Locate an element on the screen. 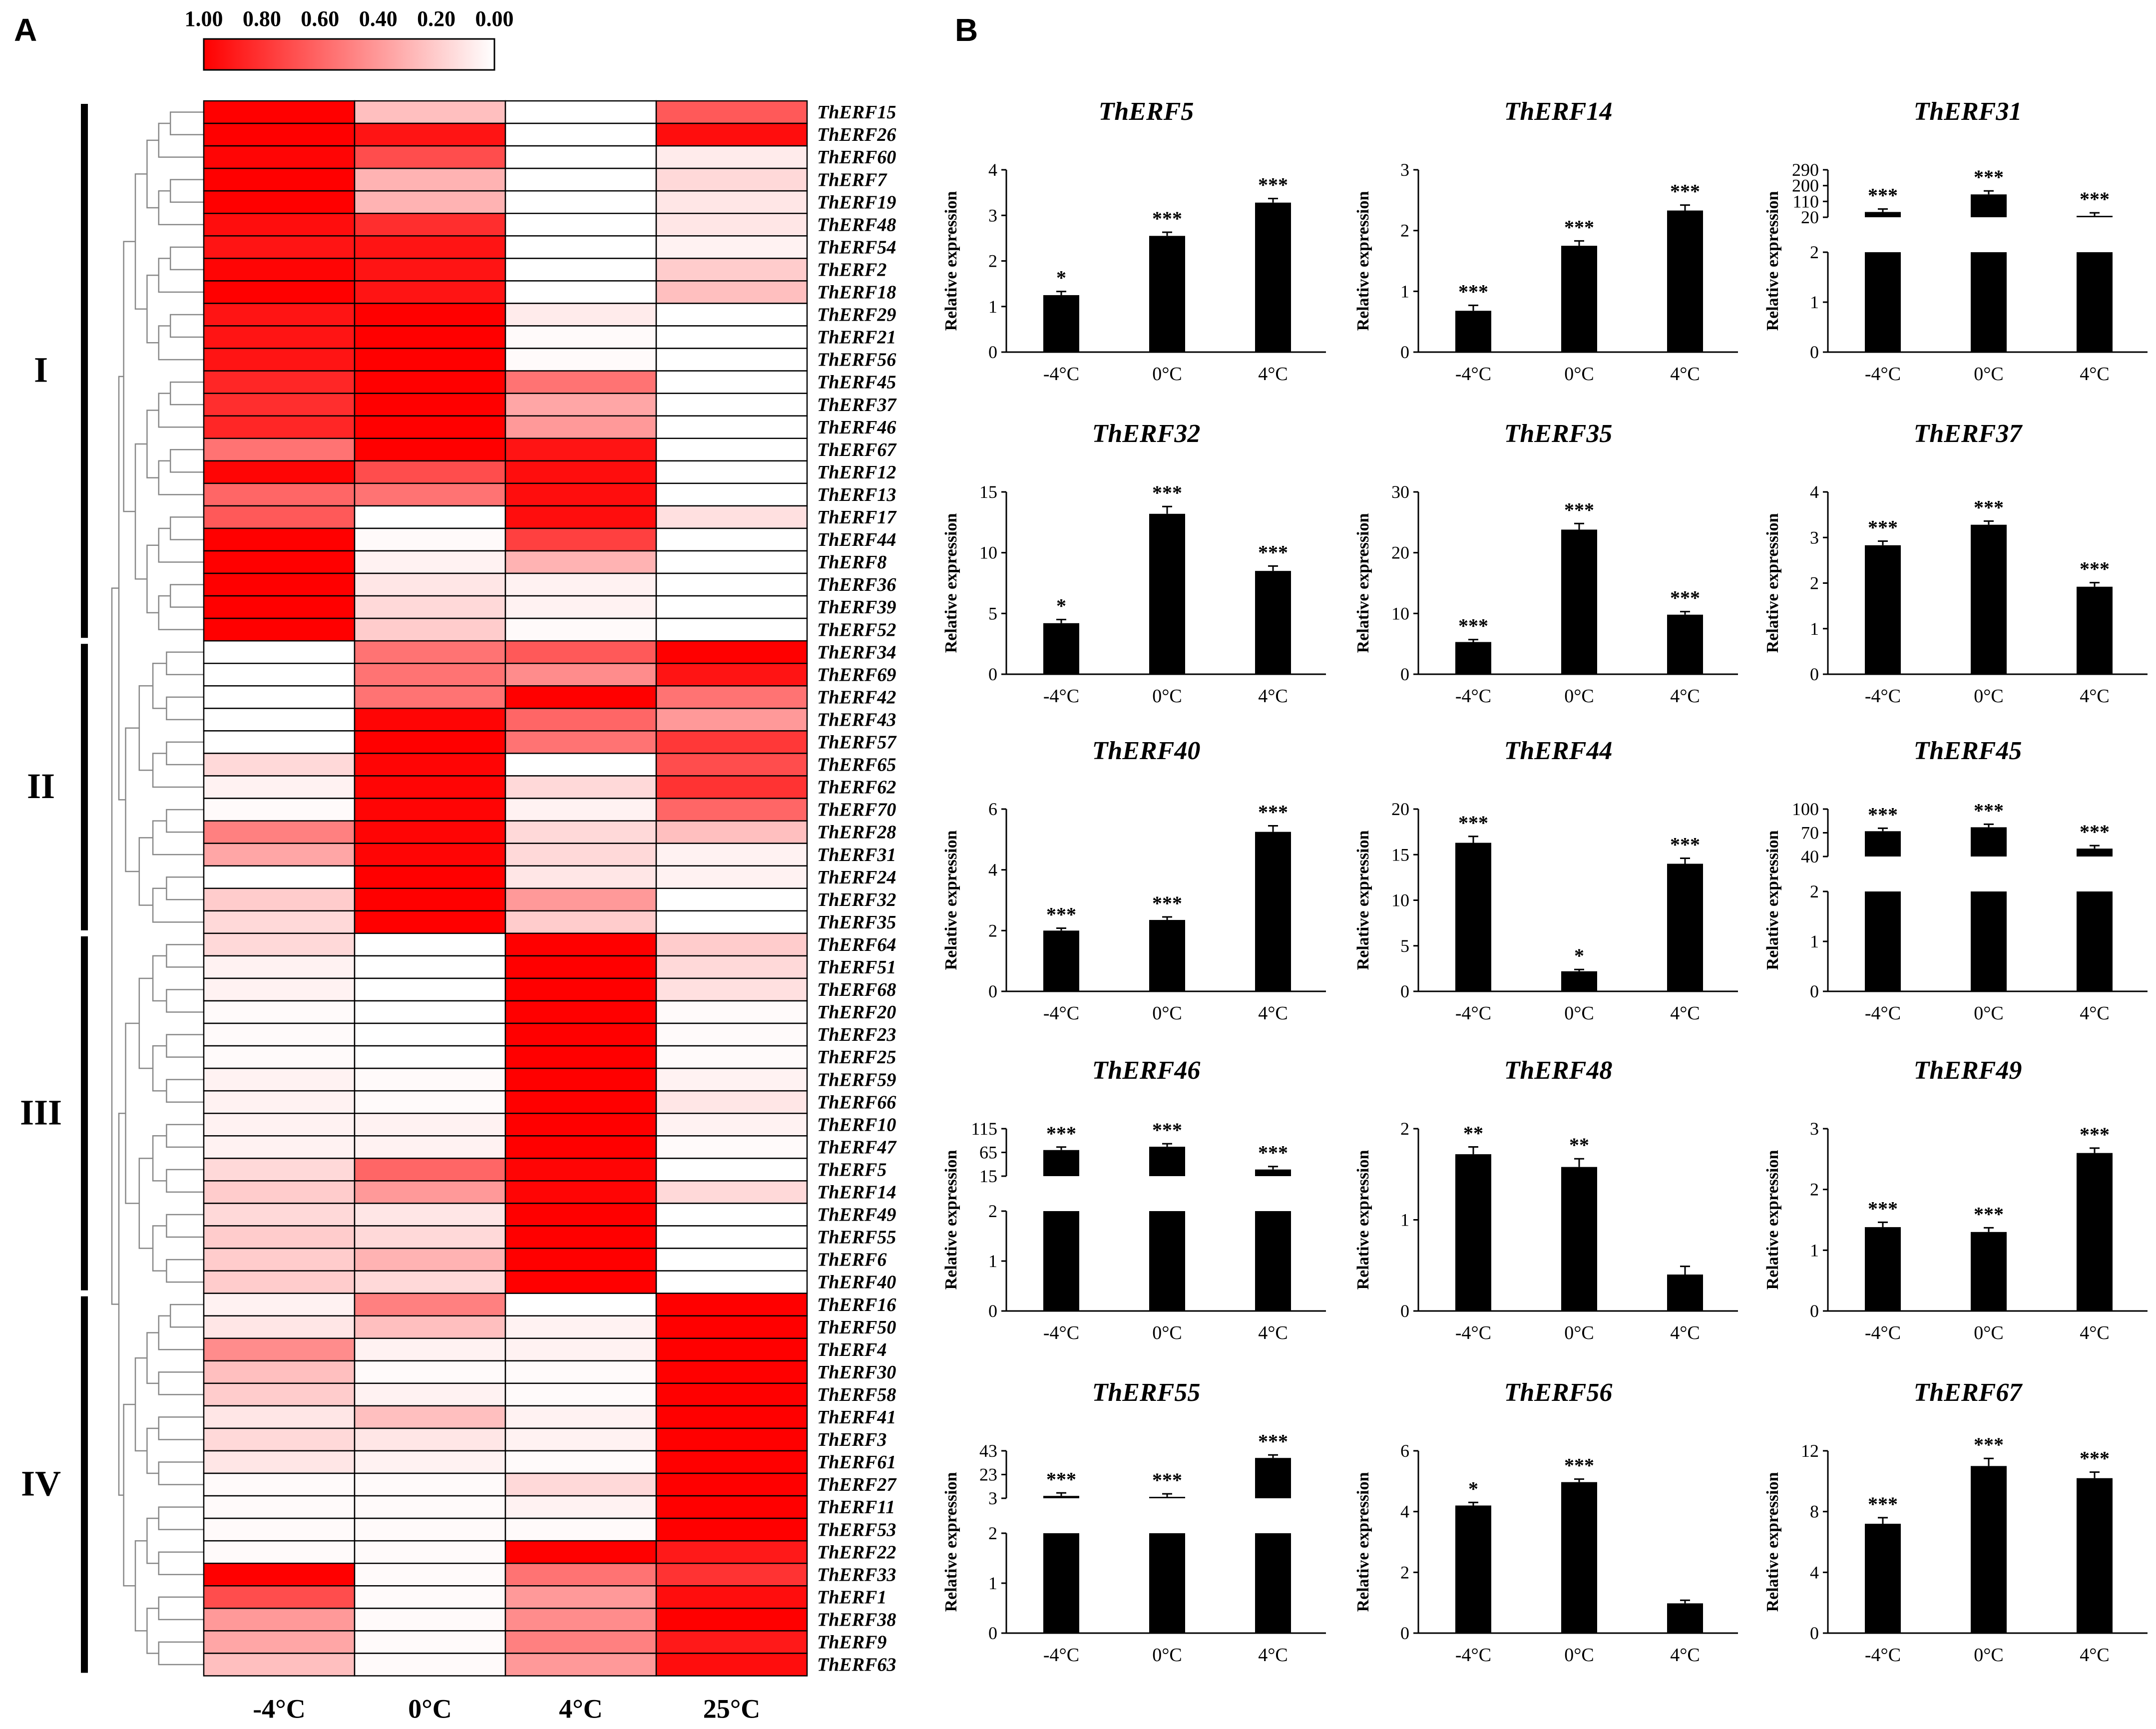 The height and width of the screenshot is (1729, 2156). heatmap-row-label: ThERF54 is located at coordinates (856, 247).